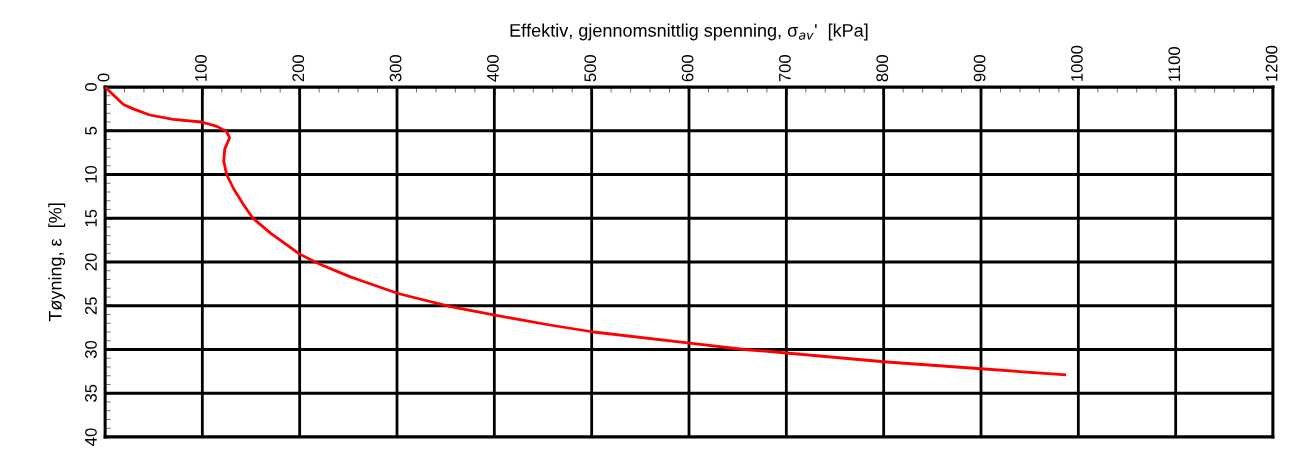 The height and width of the screenshot is (457, 1296). I want to click on y-tick-label: 35, so click(91, 393).